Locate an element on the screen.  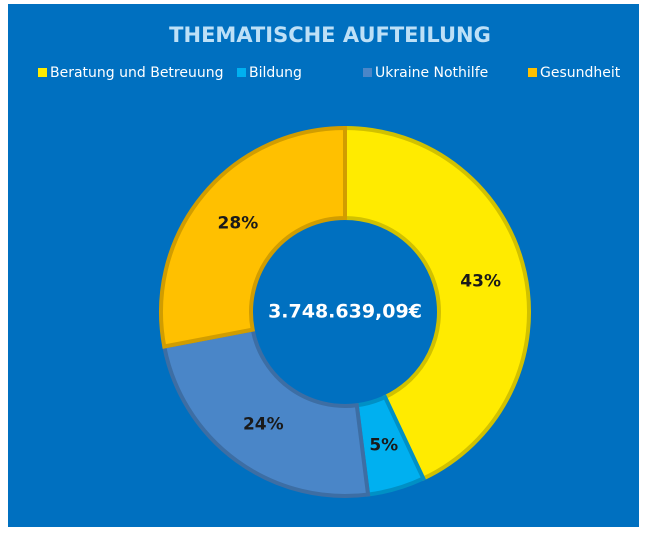
legend-label: Ukraine Nothilfe is located at coordinates (431, 73).